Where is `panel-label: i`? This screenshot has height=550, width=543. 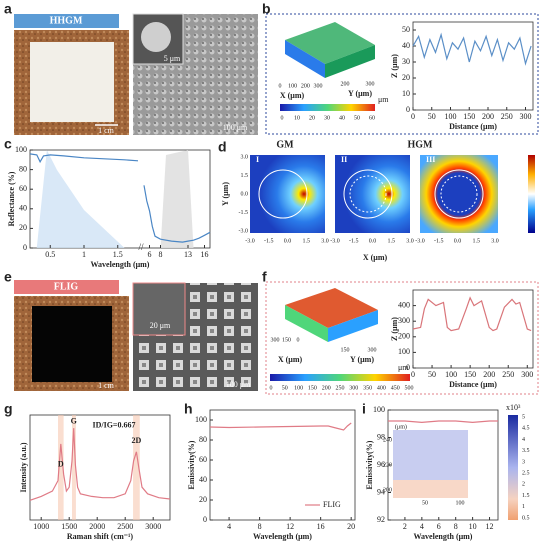 panel-label: i is located at coordinates (364, 409).